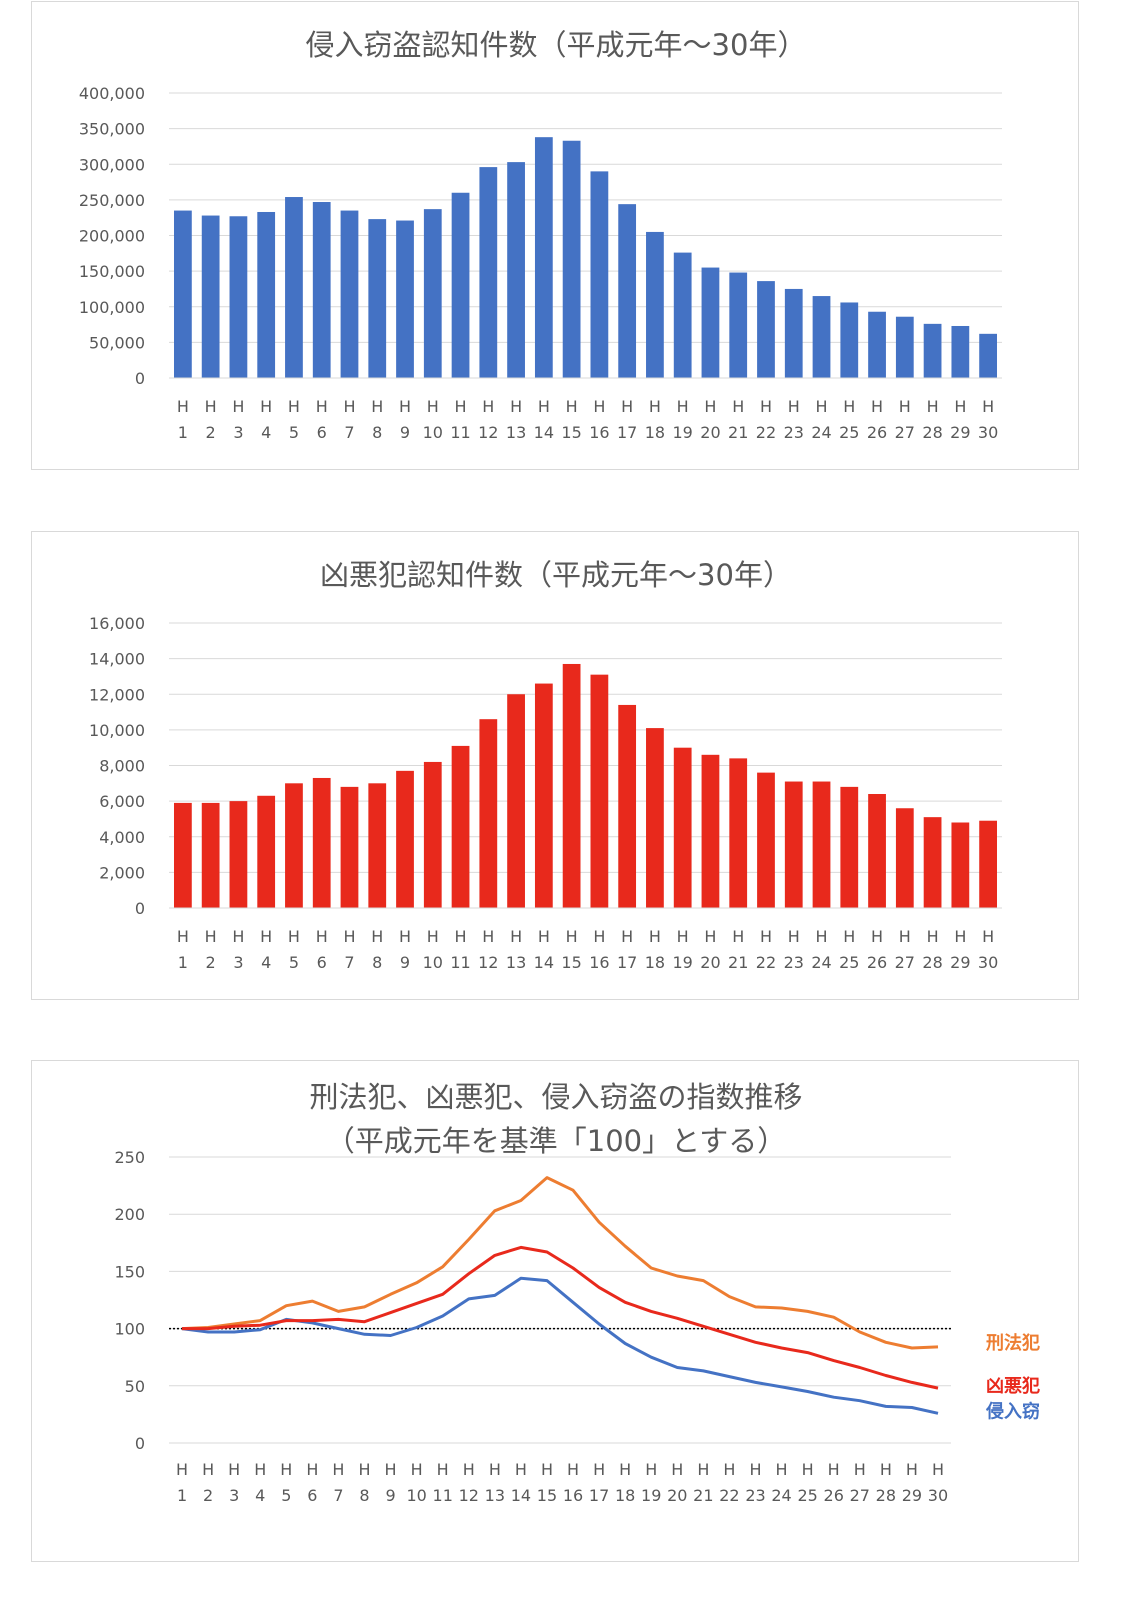 Image resolution: width=1125 pixels, height=1607 pixels. I want to click on y-tick-label: 250,000, so click(112, 200).